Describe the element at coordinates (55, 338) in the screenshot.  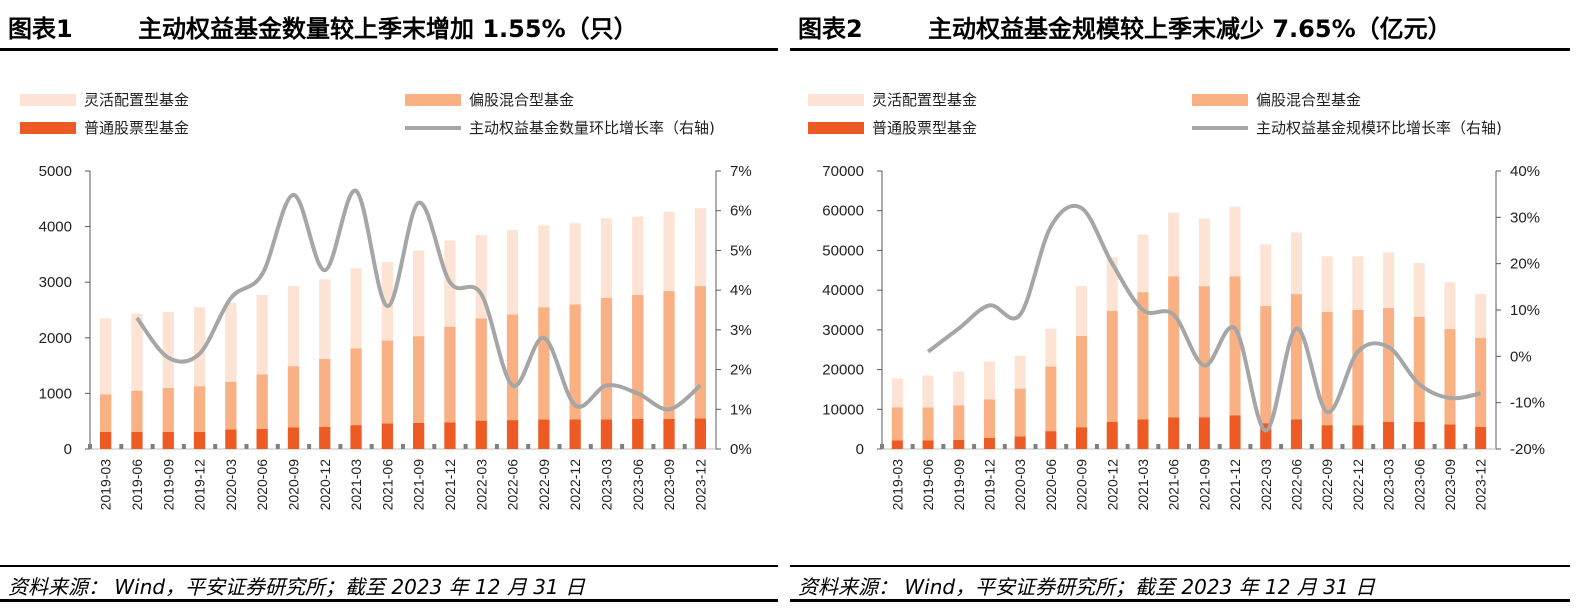
I see `left-tick-label: 2000` at that location.